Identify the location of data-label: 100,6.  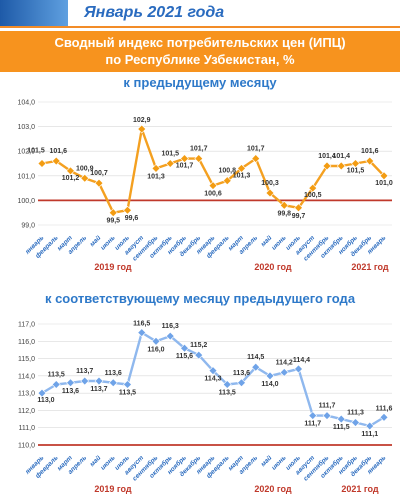
(213, 194).